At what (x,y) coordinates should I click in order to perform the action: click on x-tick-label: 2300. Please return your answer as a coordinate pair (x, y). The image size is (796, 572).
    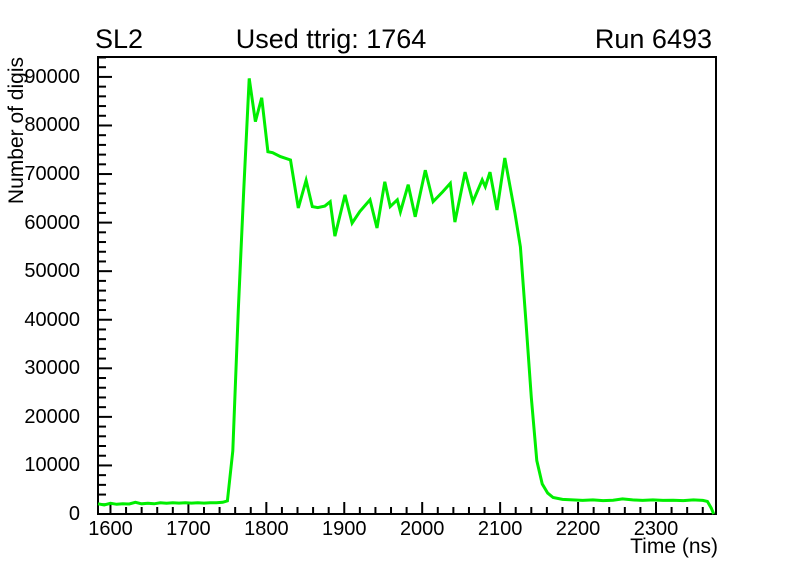
    Looking at the image, I should click on (656, 529).